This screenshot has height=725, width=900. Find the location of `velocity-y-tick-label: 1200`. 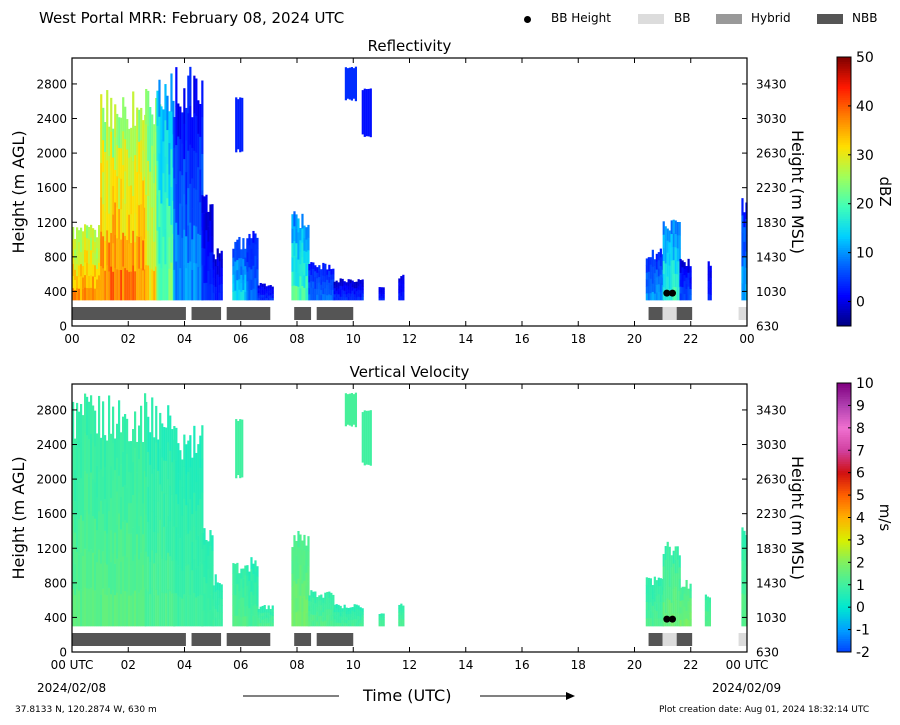

velocity-y-tick-label: 1200 is located at coordinates (51, 549).